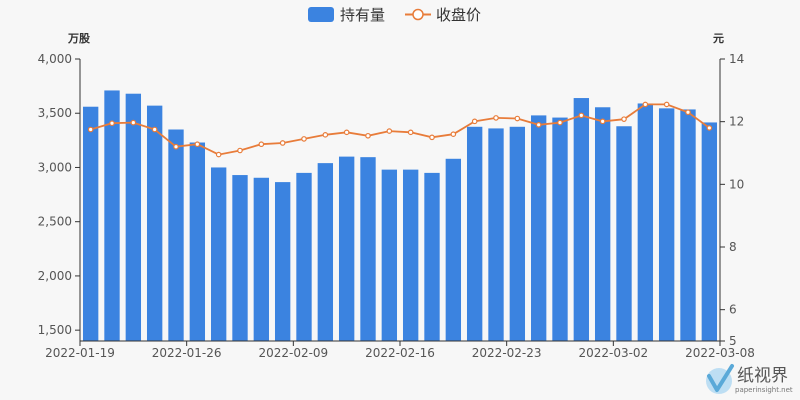  Describe the element at coordinates (720, 379) in the screenshot. I see `watermark-logo-icon` at that location.